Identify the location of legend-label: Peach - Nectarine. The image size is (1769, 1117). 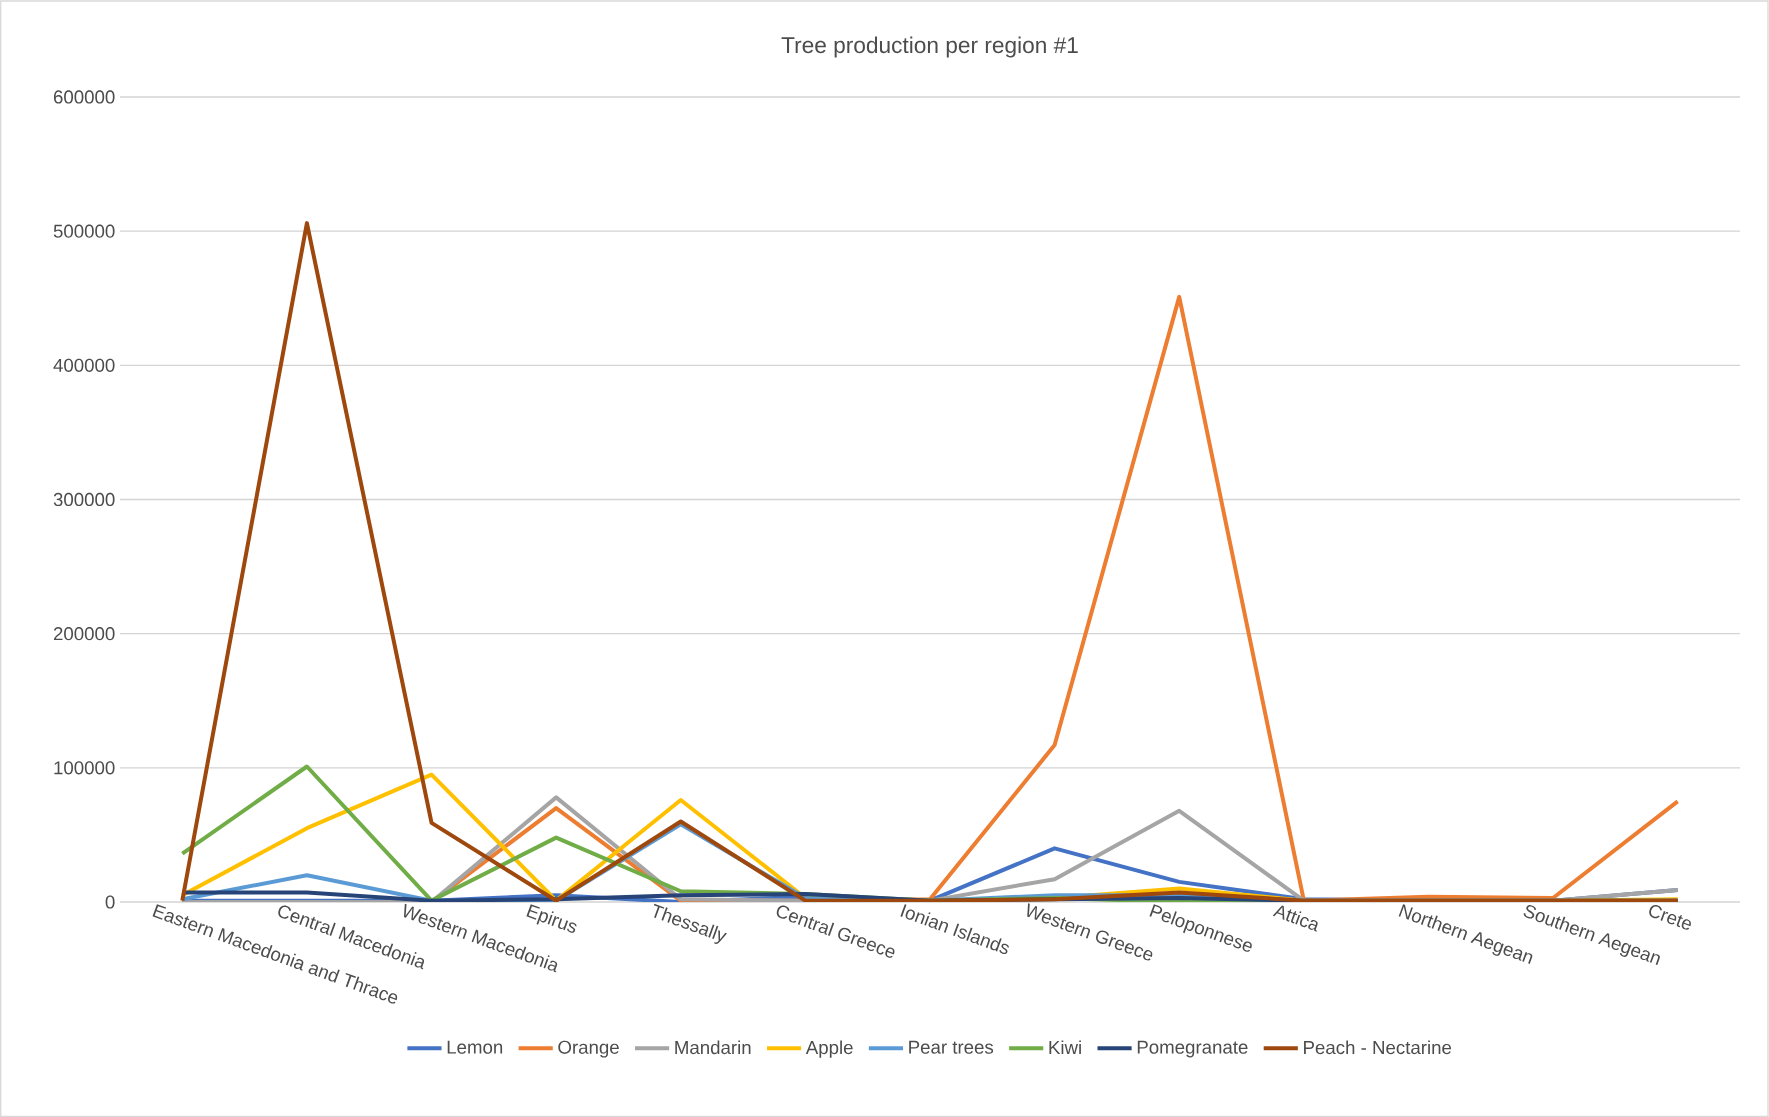
(1378, 1047).